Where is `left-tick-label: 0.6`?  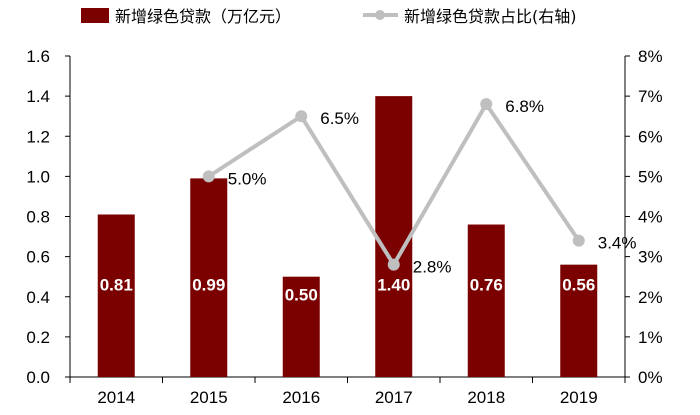 left-tick-label: 0.6 is located at coordinates (38, 257).